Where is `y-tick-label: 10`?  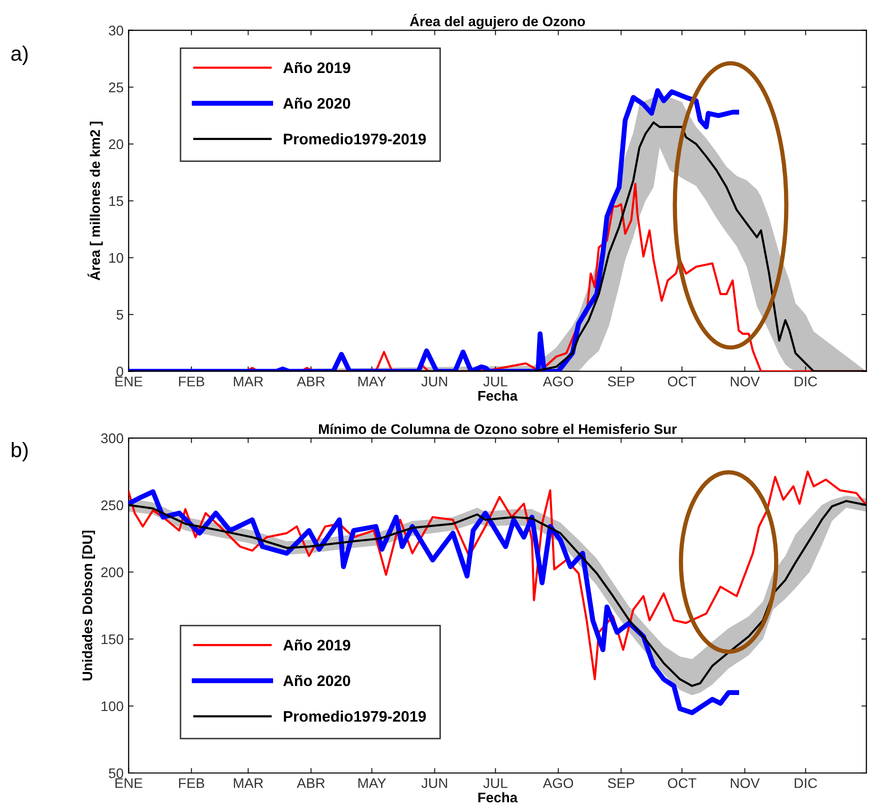 y-tick-label: 10 is located at coordinates (116, 258).